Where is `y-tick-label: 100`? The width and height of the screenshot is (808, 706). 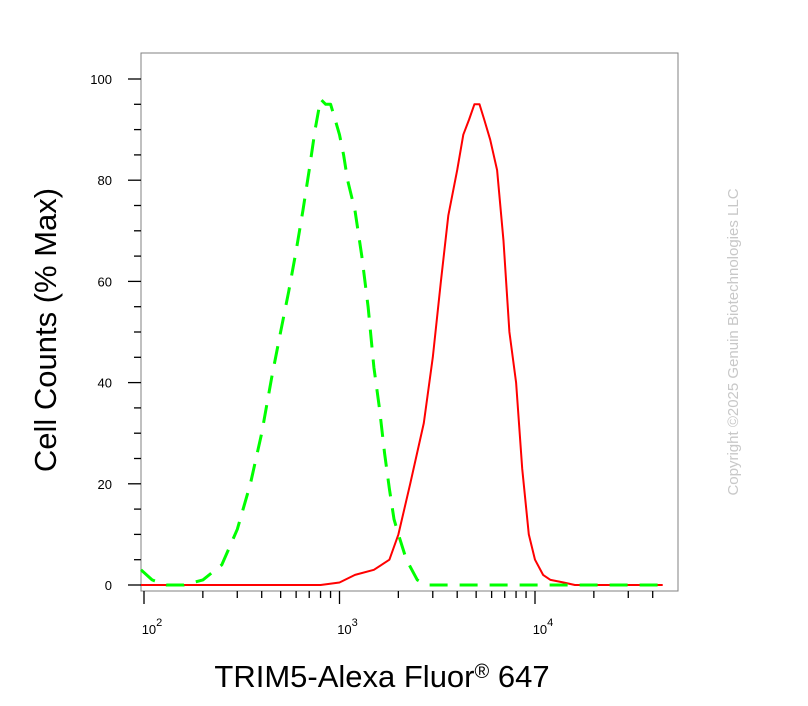 y-tick-label: 100 is located at coordinates (101, 79).